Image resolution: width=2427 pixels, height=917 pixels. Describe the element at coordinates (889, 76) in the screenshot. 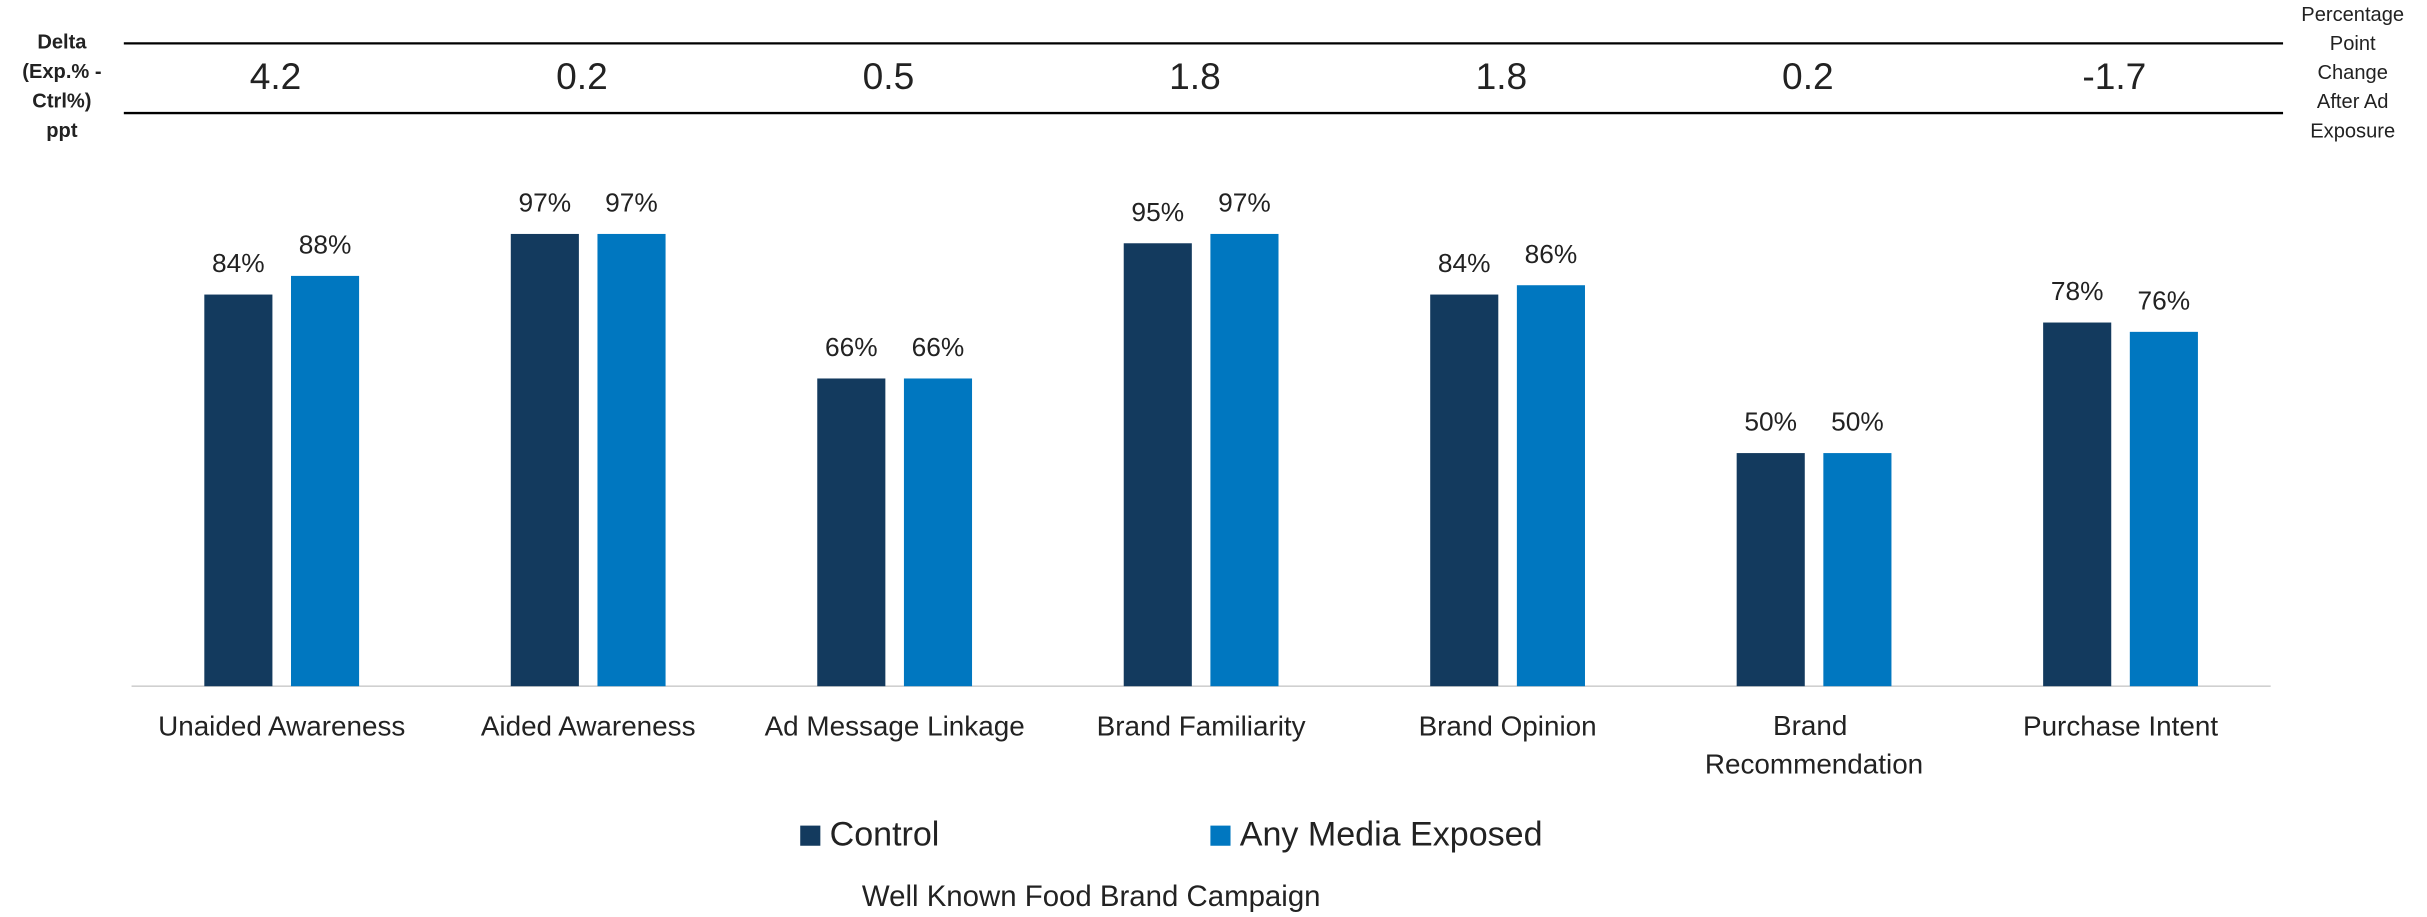

I see `delta-value: 0.5` at that location.